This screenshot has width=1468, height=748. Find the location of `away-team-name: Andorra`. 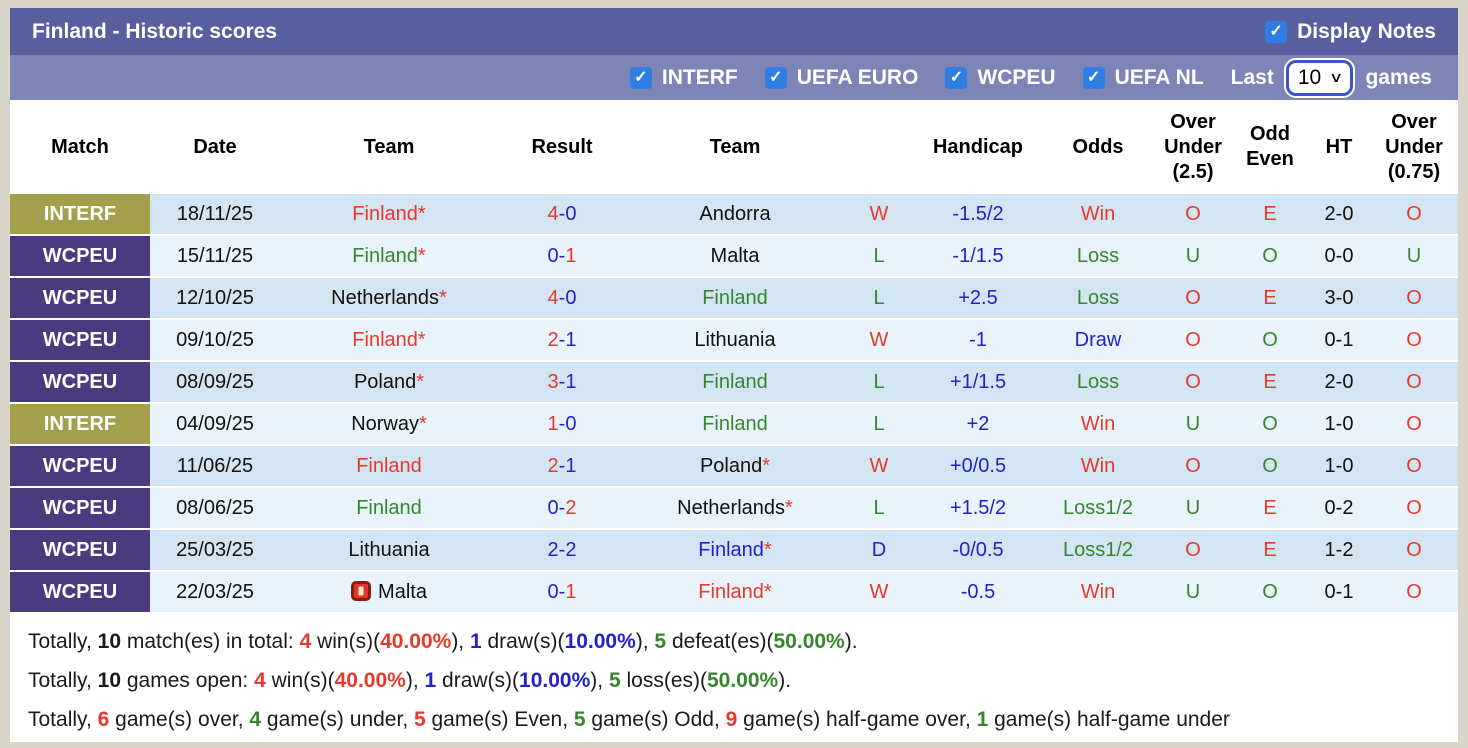

away-team-name: Andorra is located at coordinates (735, 213).